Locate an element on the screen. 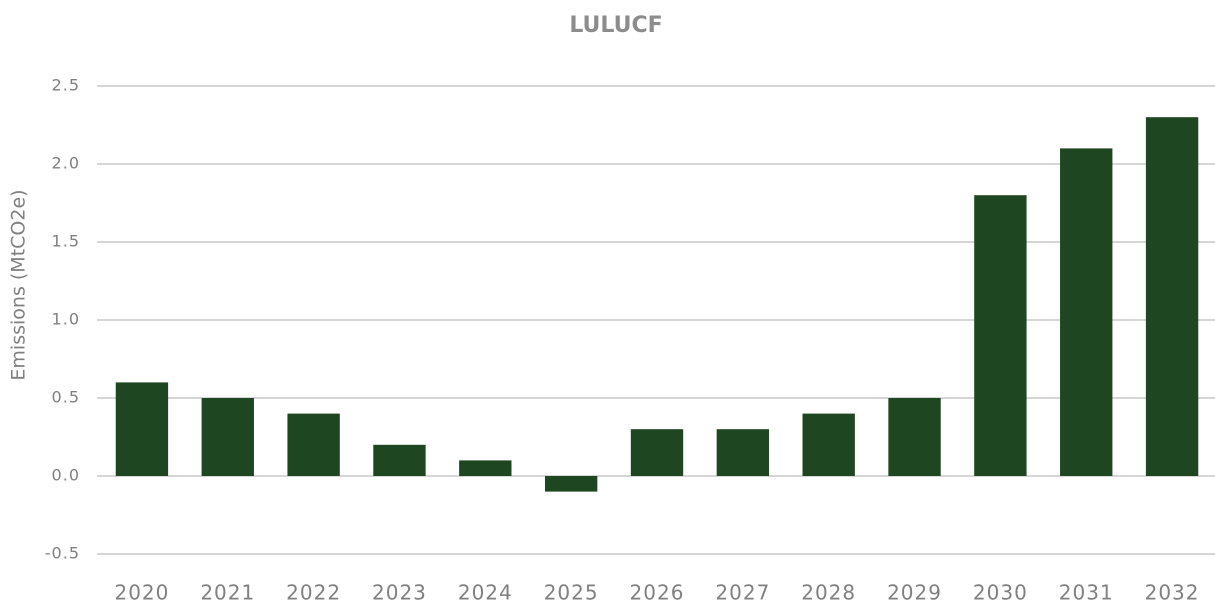 Image resolution: width=1215 pixels, height=603 pixels. x-tick-label: 2024 is located at coordinates (485, 592).